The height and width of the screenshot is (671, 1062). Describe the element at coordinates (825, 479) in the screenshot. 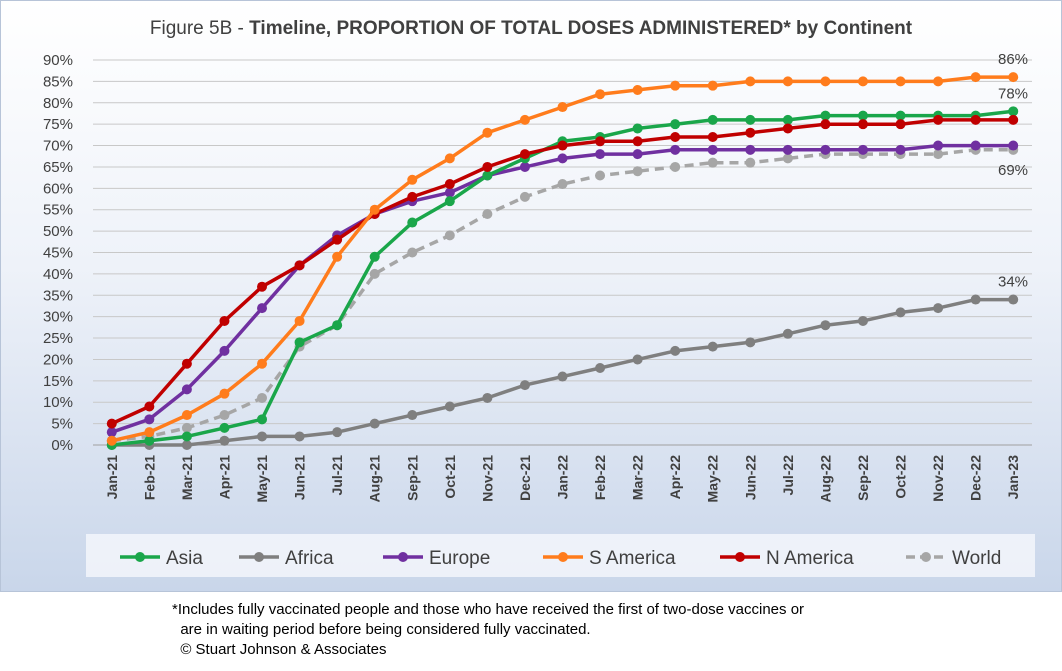

I see `x-tick-label: Aug-22` at that location.